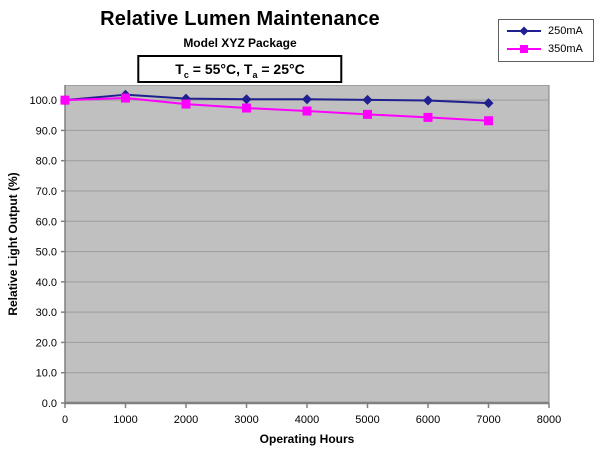 This screenshot has height=466, width=600. What do you see at coordinates (549, 420) in the screenshot?
I see `svg-text: 8000` at bounding box center [549, 420].